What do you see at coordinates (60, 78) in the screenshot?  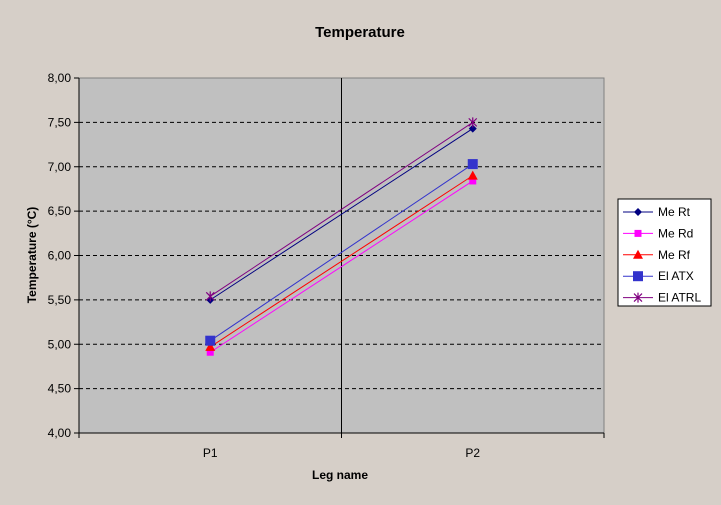 I see `y-tick-label: 8,00` at bounding box center [60, 78].